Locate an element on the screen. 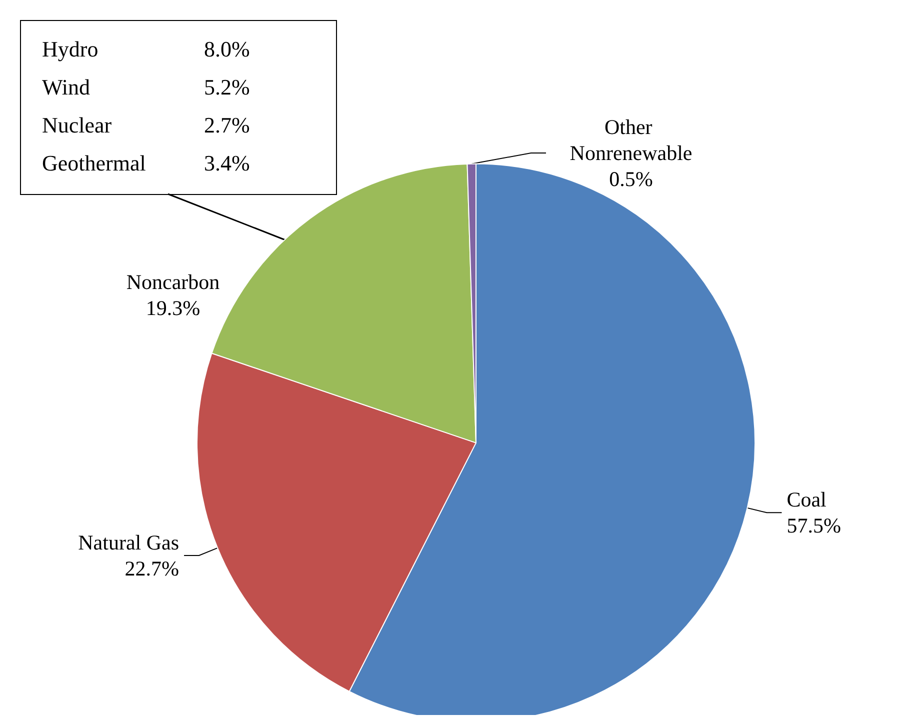 The image size is (899, 723). text: Geothermal 3.4% is located at coordinates (146, 163).